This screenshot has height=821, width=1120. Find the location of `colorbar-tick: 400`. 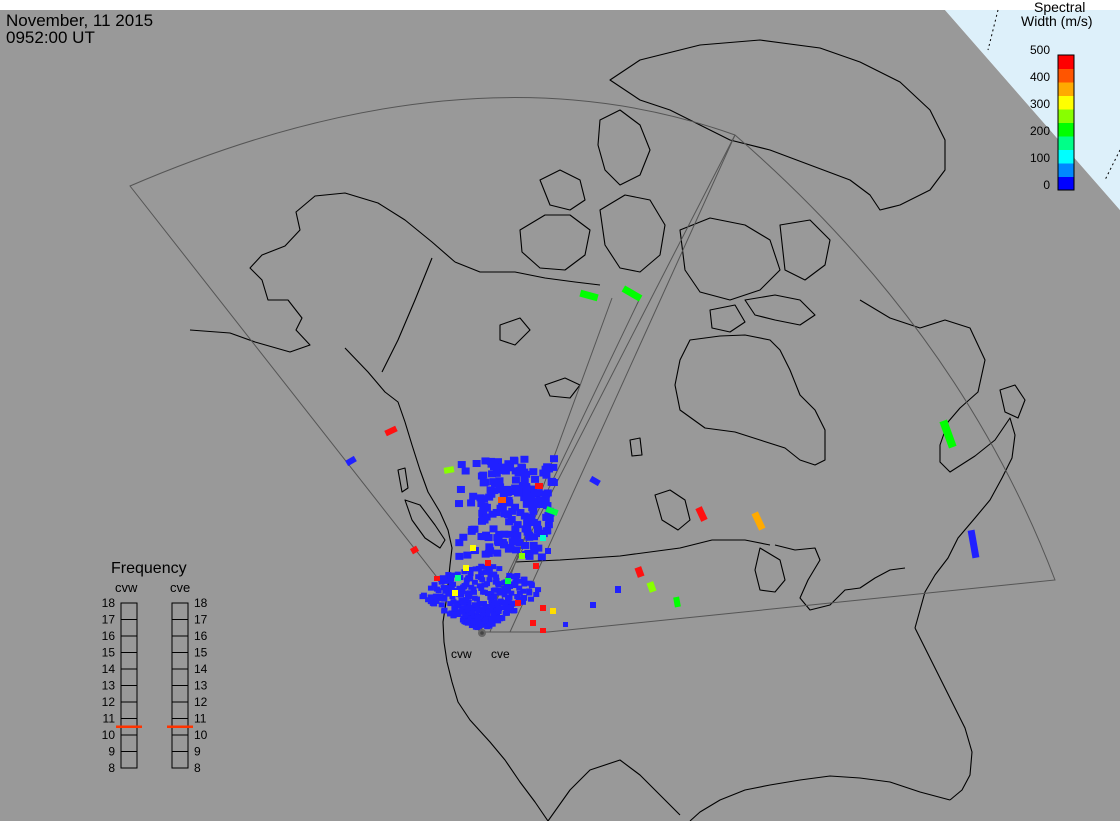

colorbar-tick: 400 is located at coordinates (1039, 77).